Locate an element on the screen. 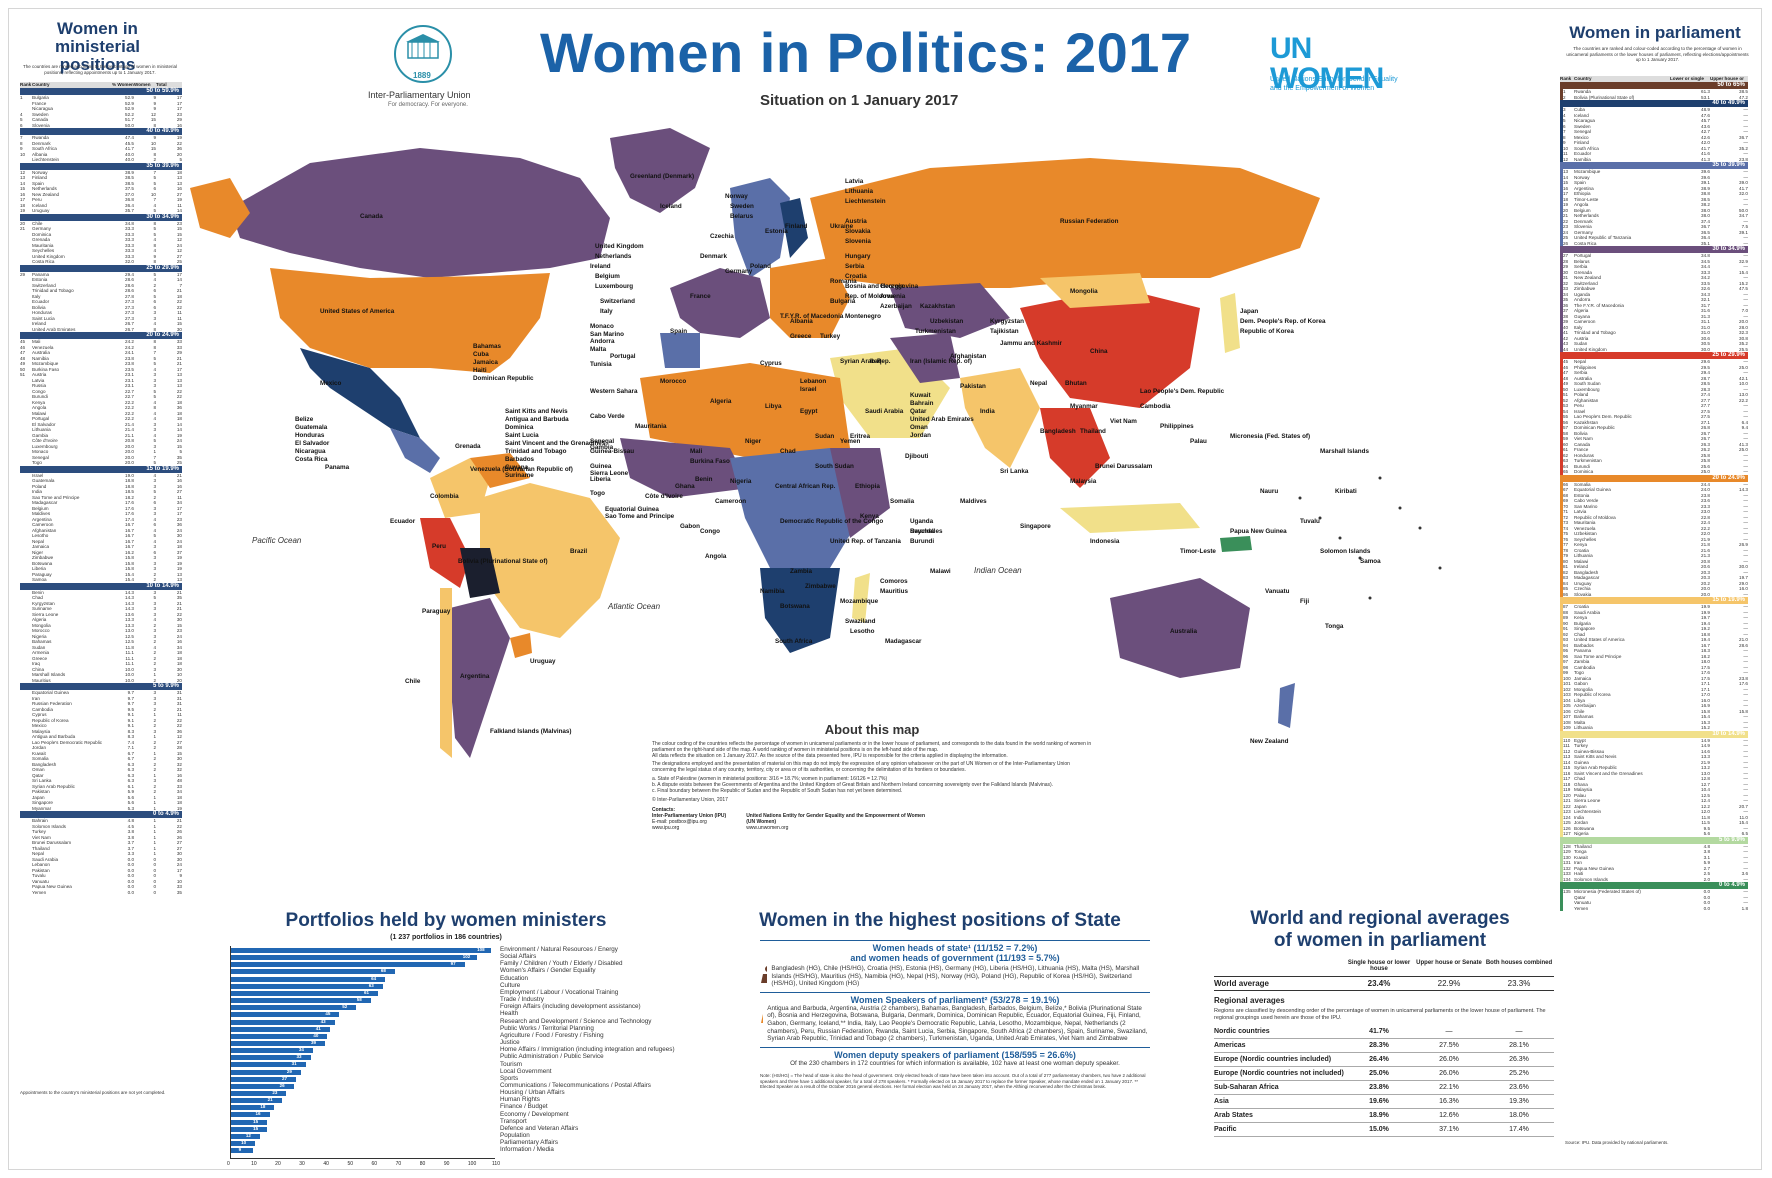 The image size is (1772, 1178). right-table-cell: Denmark is located at coordinates (1583, 221).